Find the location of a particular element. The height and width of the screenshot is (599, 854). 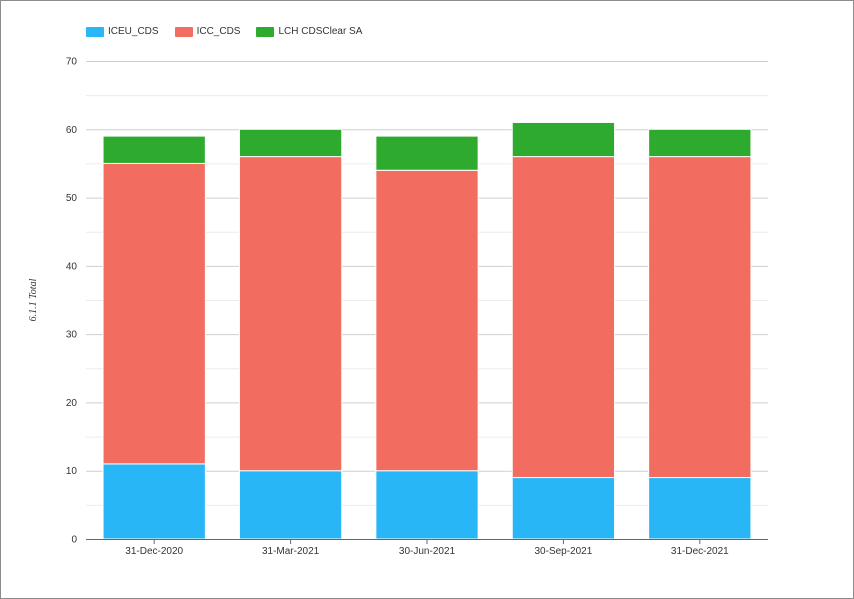

y-tick-label: 50 is located at coordinates (72, 198).